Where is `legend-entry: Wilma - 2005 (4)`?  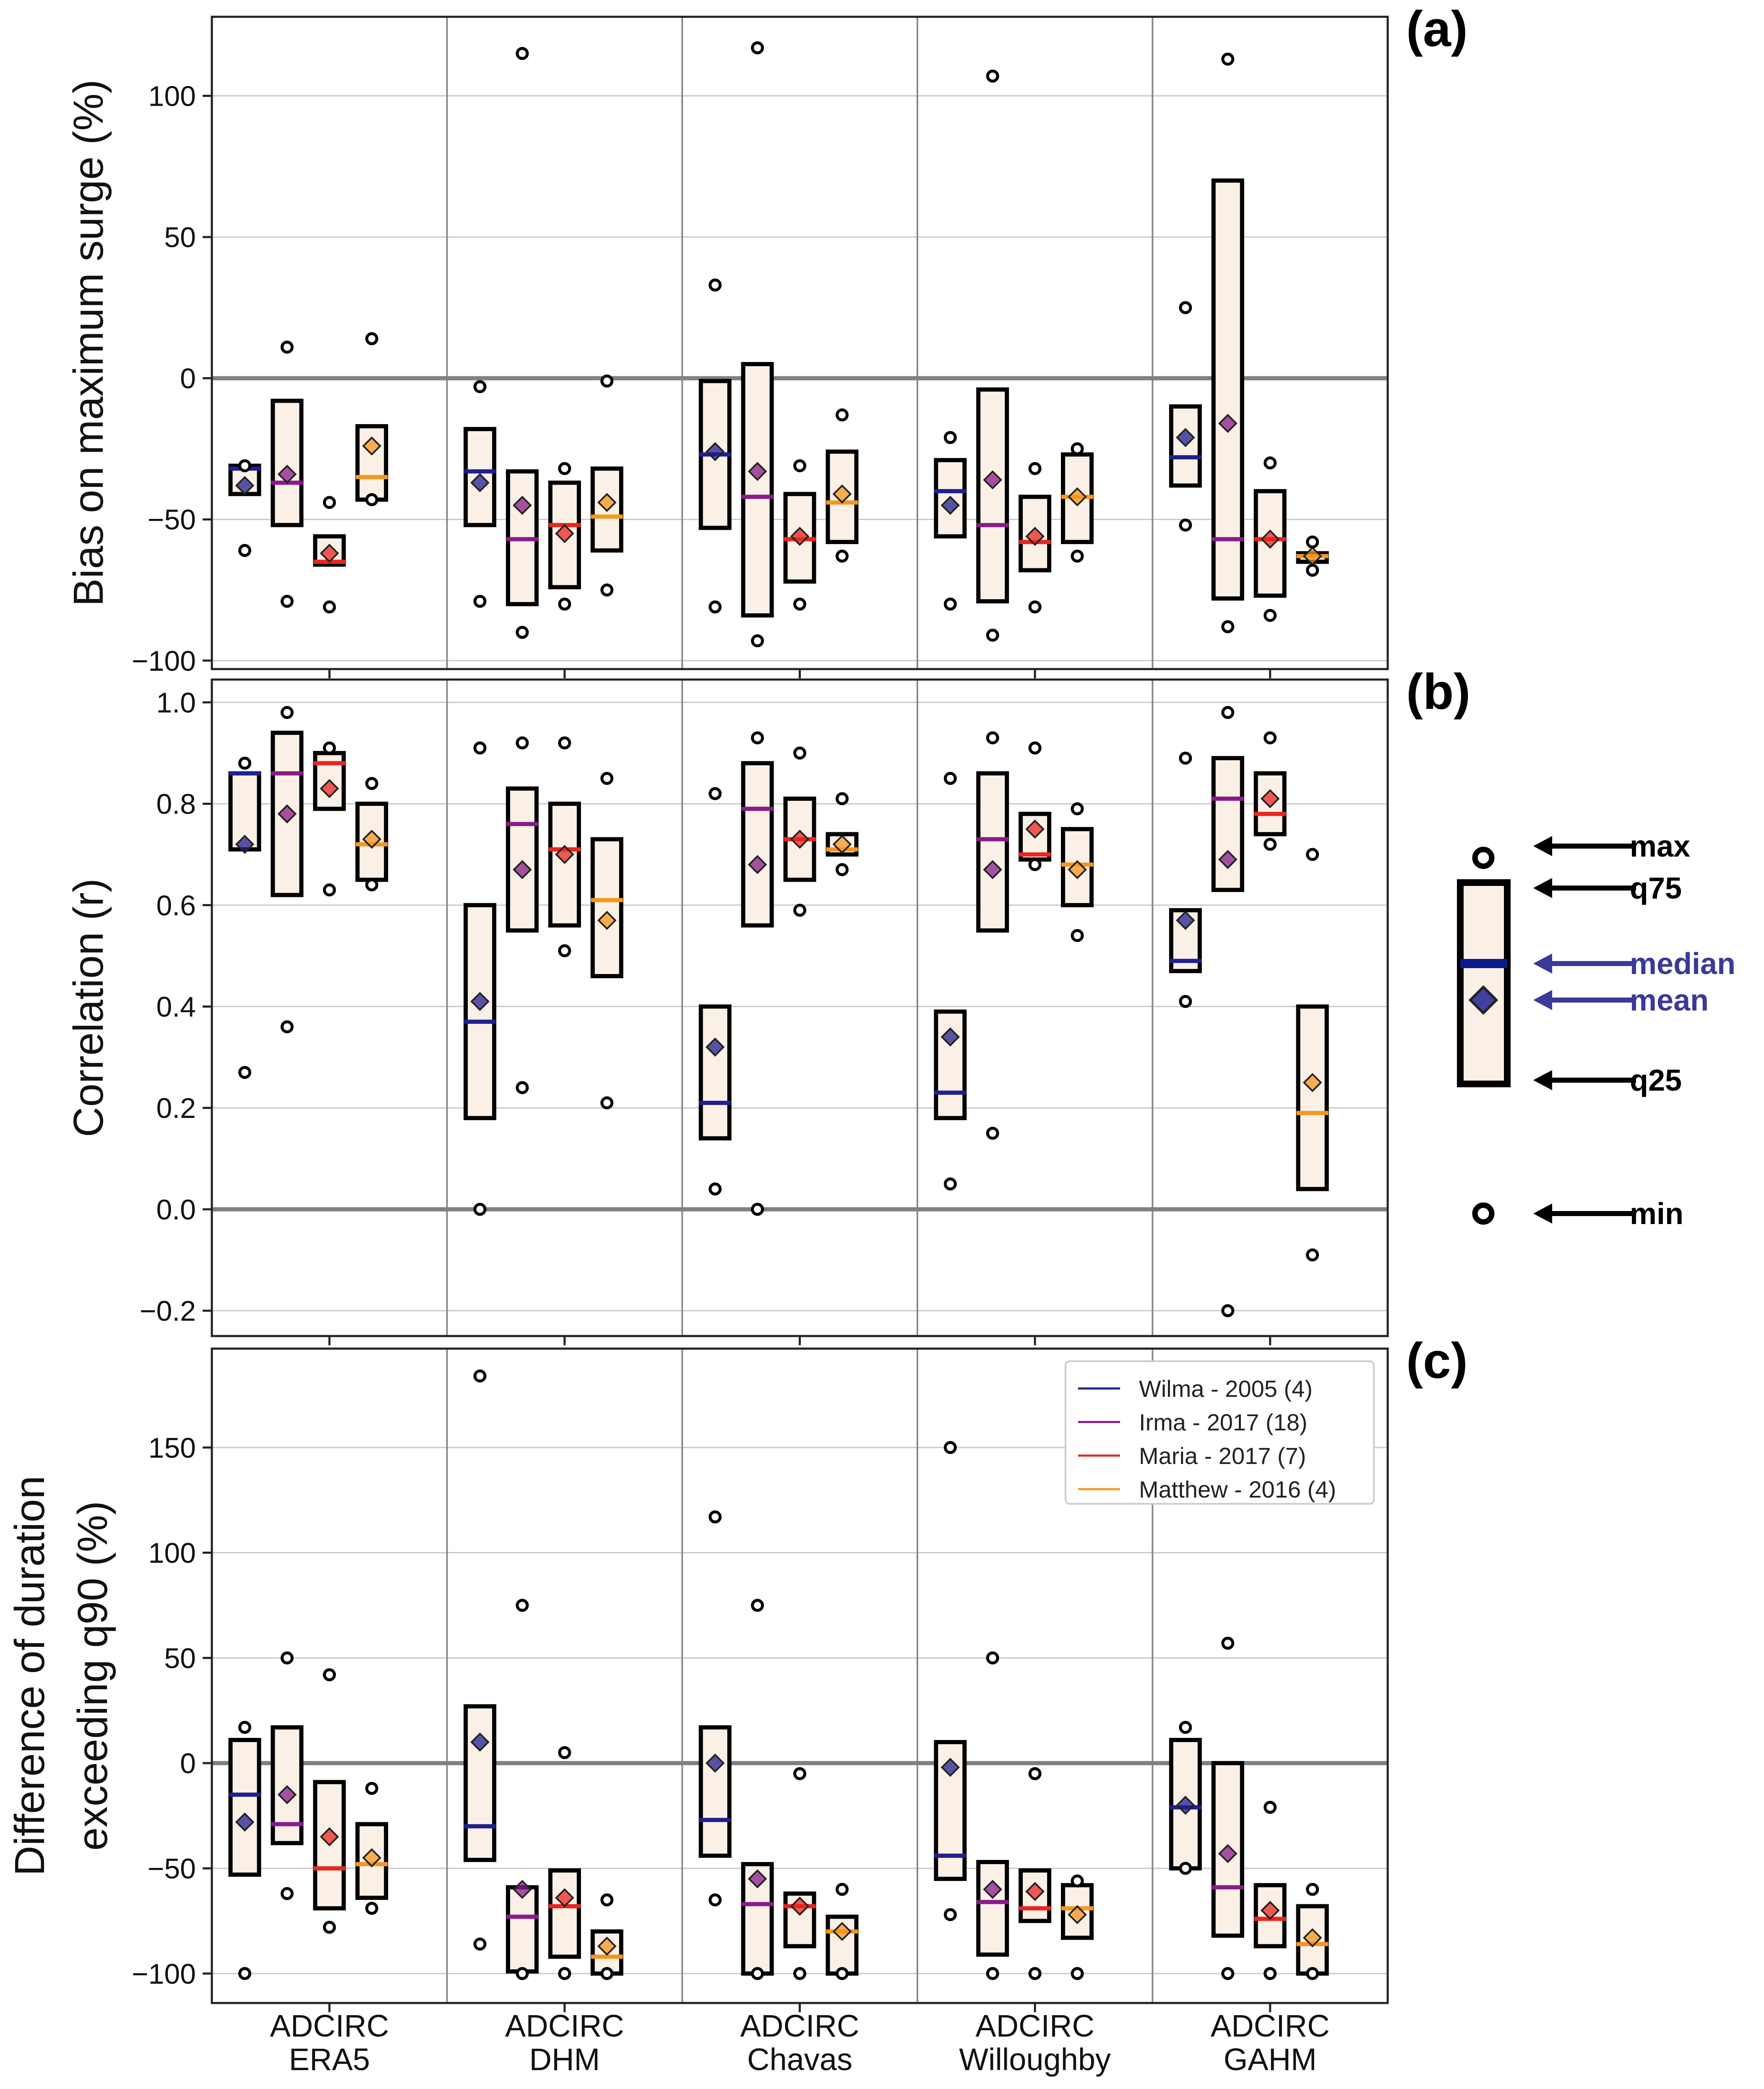
legend-entry: Wilma - 2005 (4) is located at coordinates (1226, 1388).